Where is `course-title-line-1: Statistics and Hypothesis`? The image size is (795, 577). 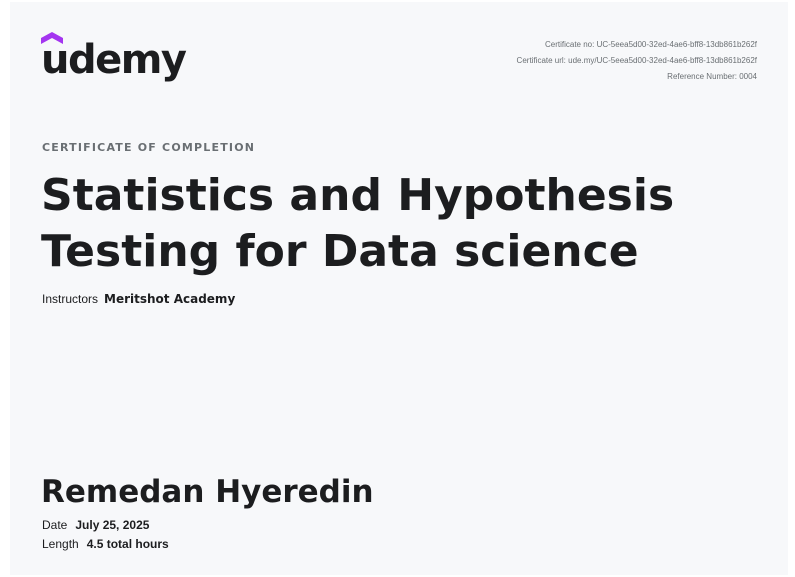 course-title-line-1: Statistics and Hypothesis is located at coordinates (358, 195).